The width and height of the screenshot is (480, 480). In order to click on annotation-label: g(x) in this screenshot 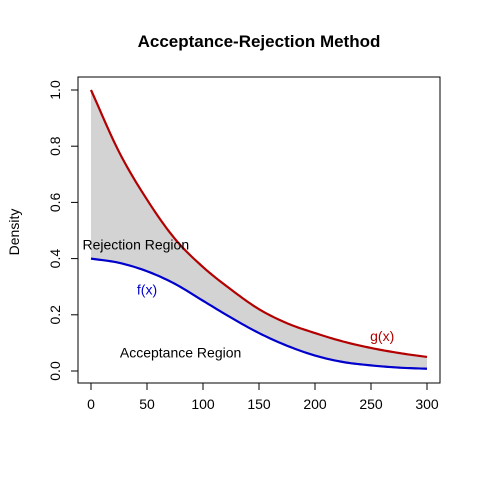, I will do `click(382, 336)`.